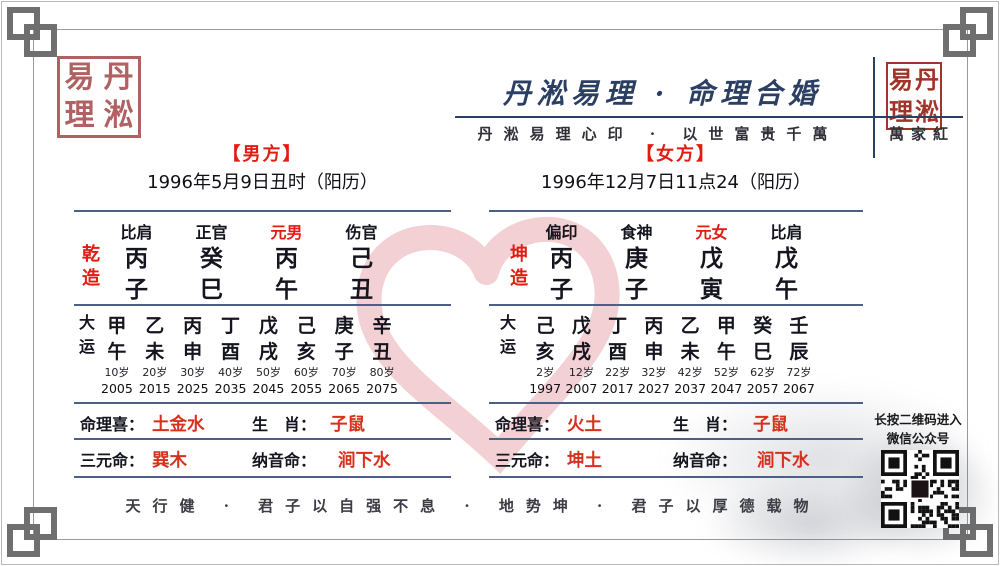 Image resolution: width=1000 pixels, height=566 pixels. Describe the element at coordinates (117, 352) in the screenshot. I see `dayun-branch: 午` at that location.